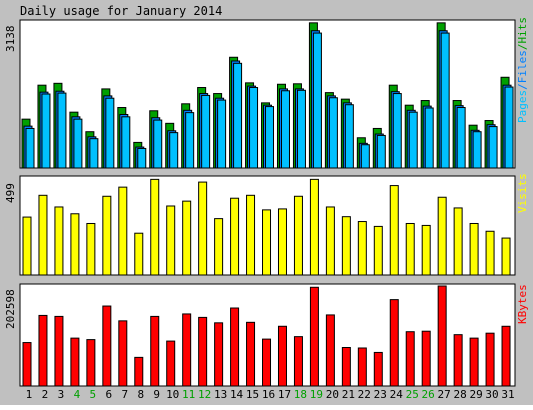  What do you see at coordinates (237, 394) in the screenshot?
I see `day-label: 14` at bounding box center [237, 394].